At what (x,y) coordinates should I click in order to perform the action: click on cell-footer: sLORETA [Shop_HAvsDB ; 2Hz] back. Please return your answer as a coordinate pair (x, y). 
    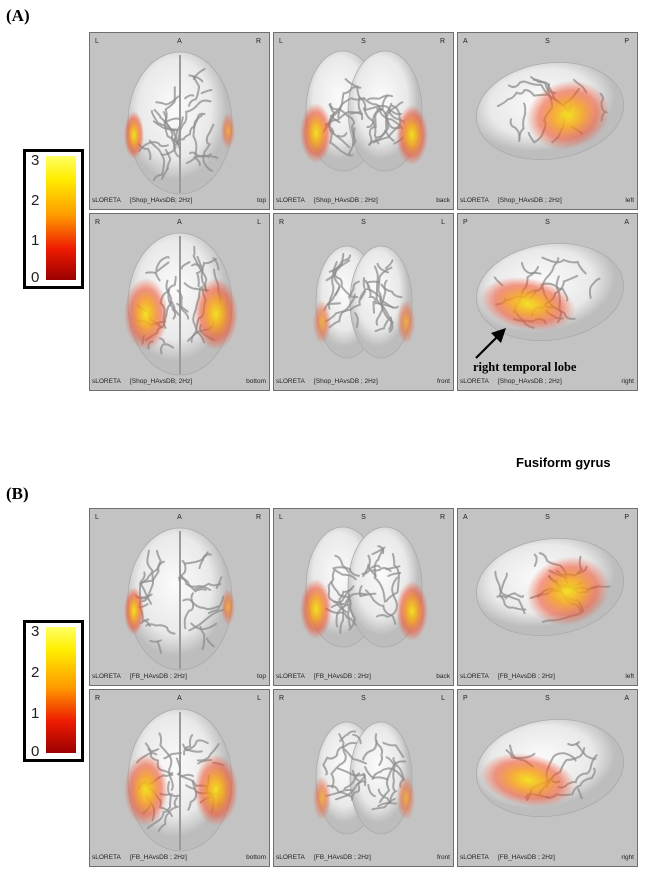
    Looking at the image, I should click on (363, 200).